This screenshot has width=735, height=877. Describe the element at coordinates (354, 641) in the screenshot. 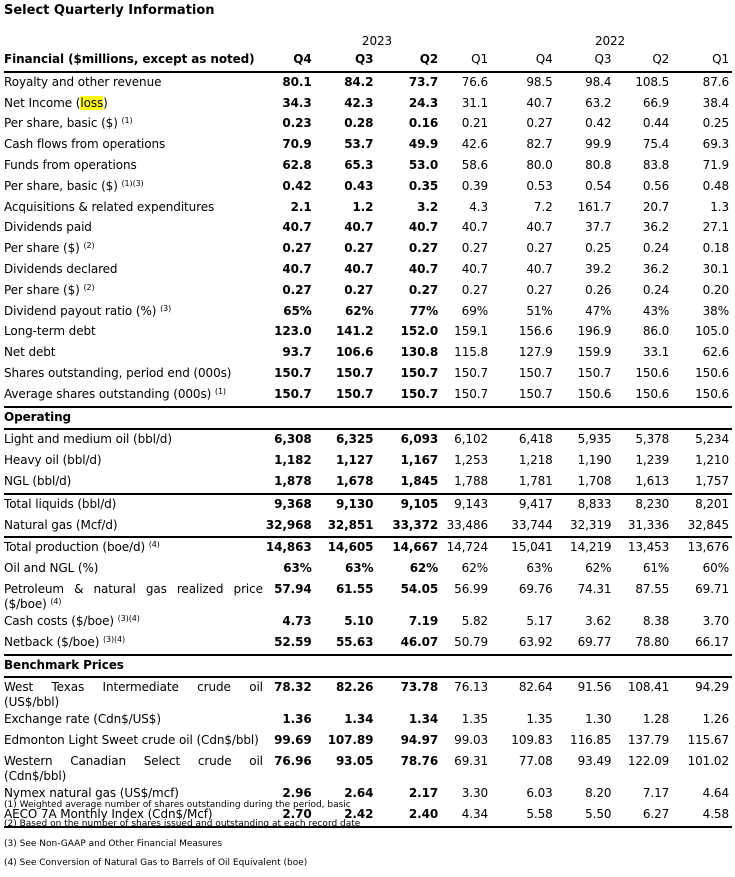

I see `cell-value: 55.63` at that location.